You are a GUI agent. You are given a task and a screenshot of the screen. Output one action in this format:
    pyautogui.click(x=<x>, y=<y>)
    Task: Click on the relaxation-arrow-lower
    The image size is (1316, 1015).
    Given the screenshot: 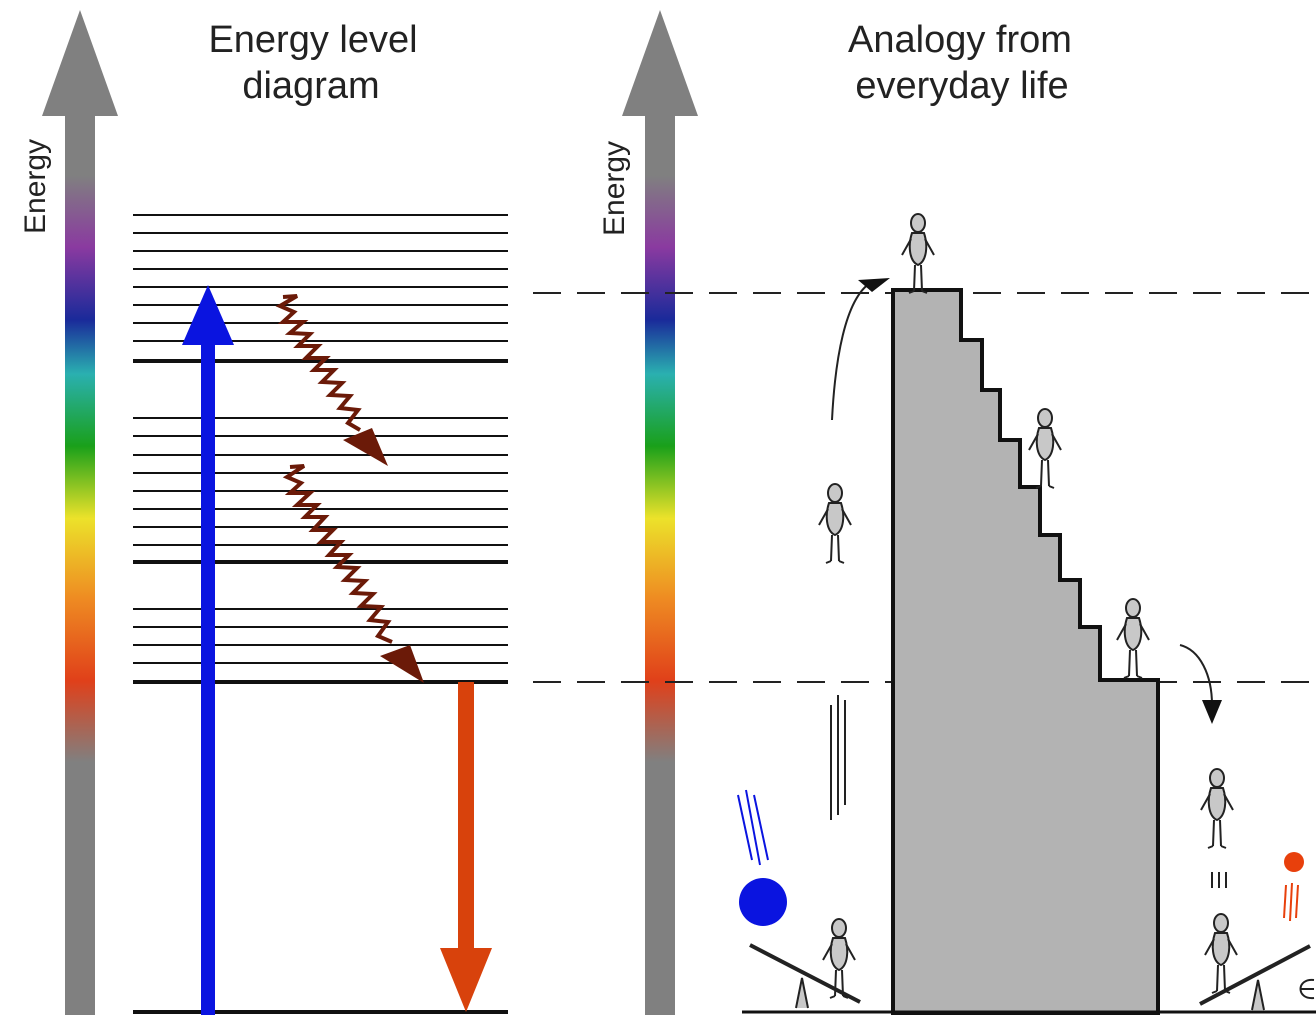 What is the action you would take?
    pyautogui.click(x=353, y=573)
    